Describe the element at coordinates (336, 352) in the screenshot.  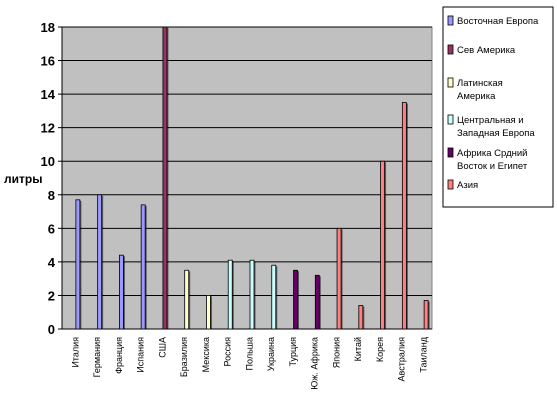
I see `x-tick-label: Япония` at that location.